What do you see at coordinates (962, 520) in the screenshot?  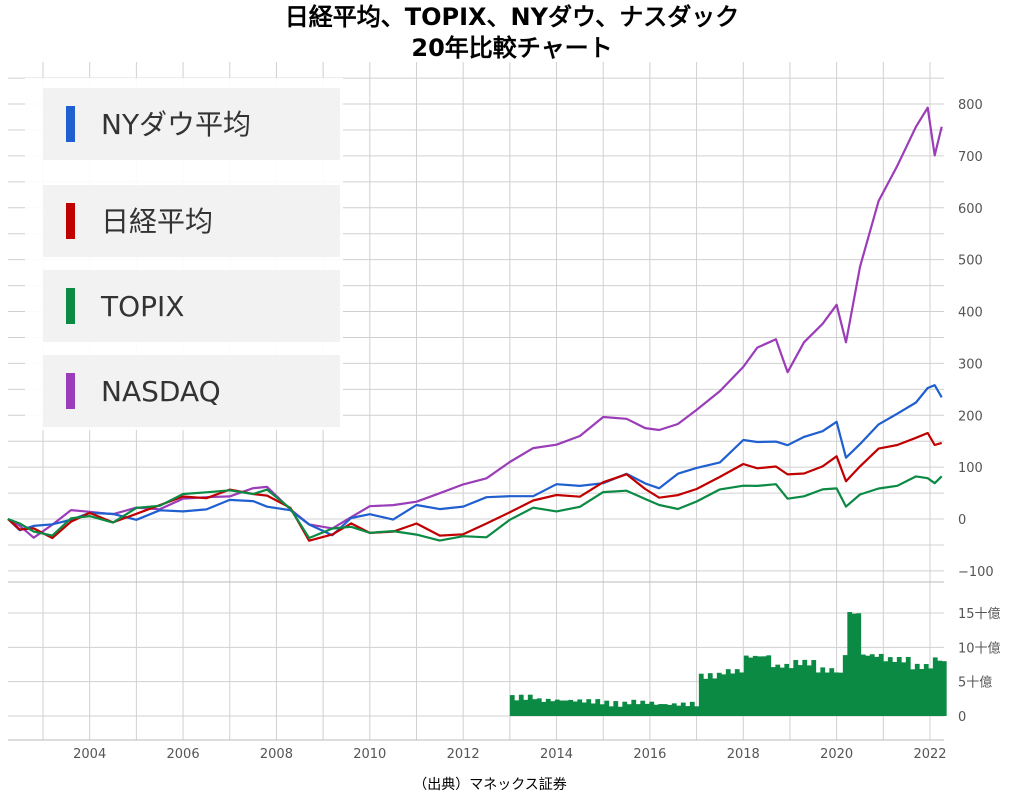 I see `y-tick-label: 0` at bounding box center [962, 520].